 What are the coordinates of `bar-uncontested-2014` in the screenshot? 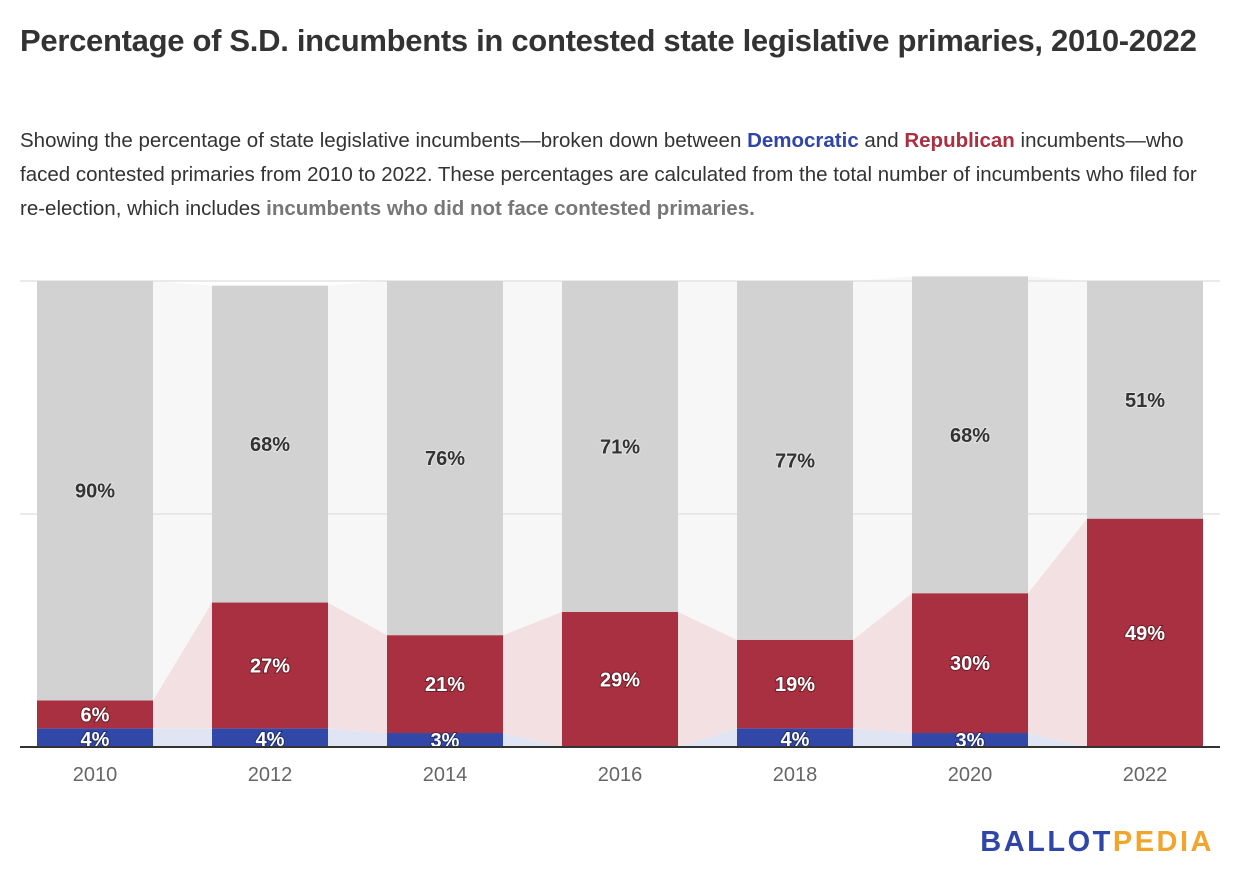 It's located at (445, 458).